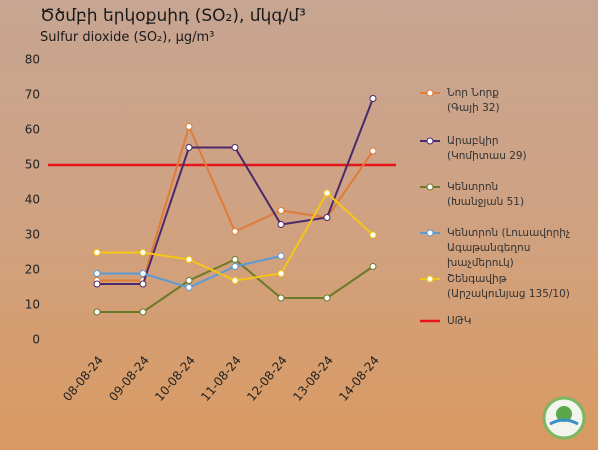 This screenshot has width=598, height=450. Describe the element at coordinates (32, 305) in the screenshot. I see `y-tick-label: 10` at that location.